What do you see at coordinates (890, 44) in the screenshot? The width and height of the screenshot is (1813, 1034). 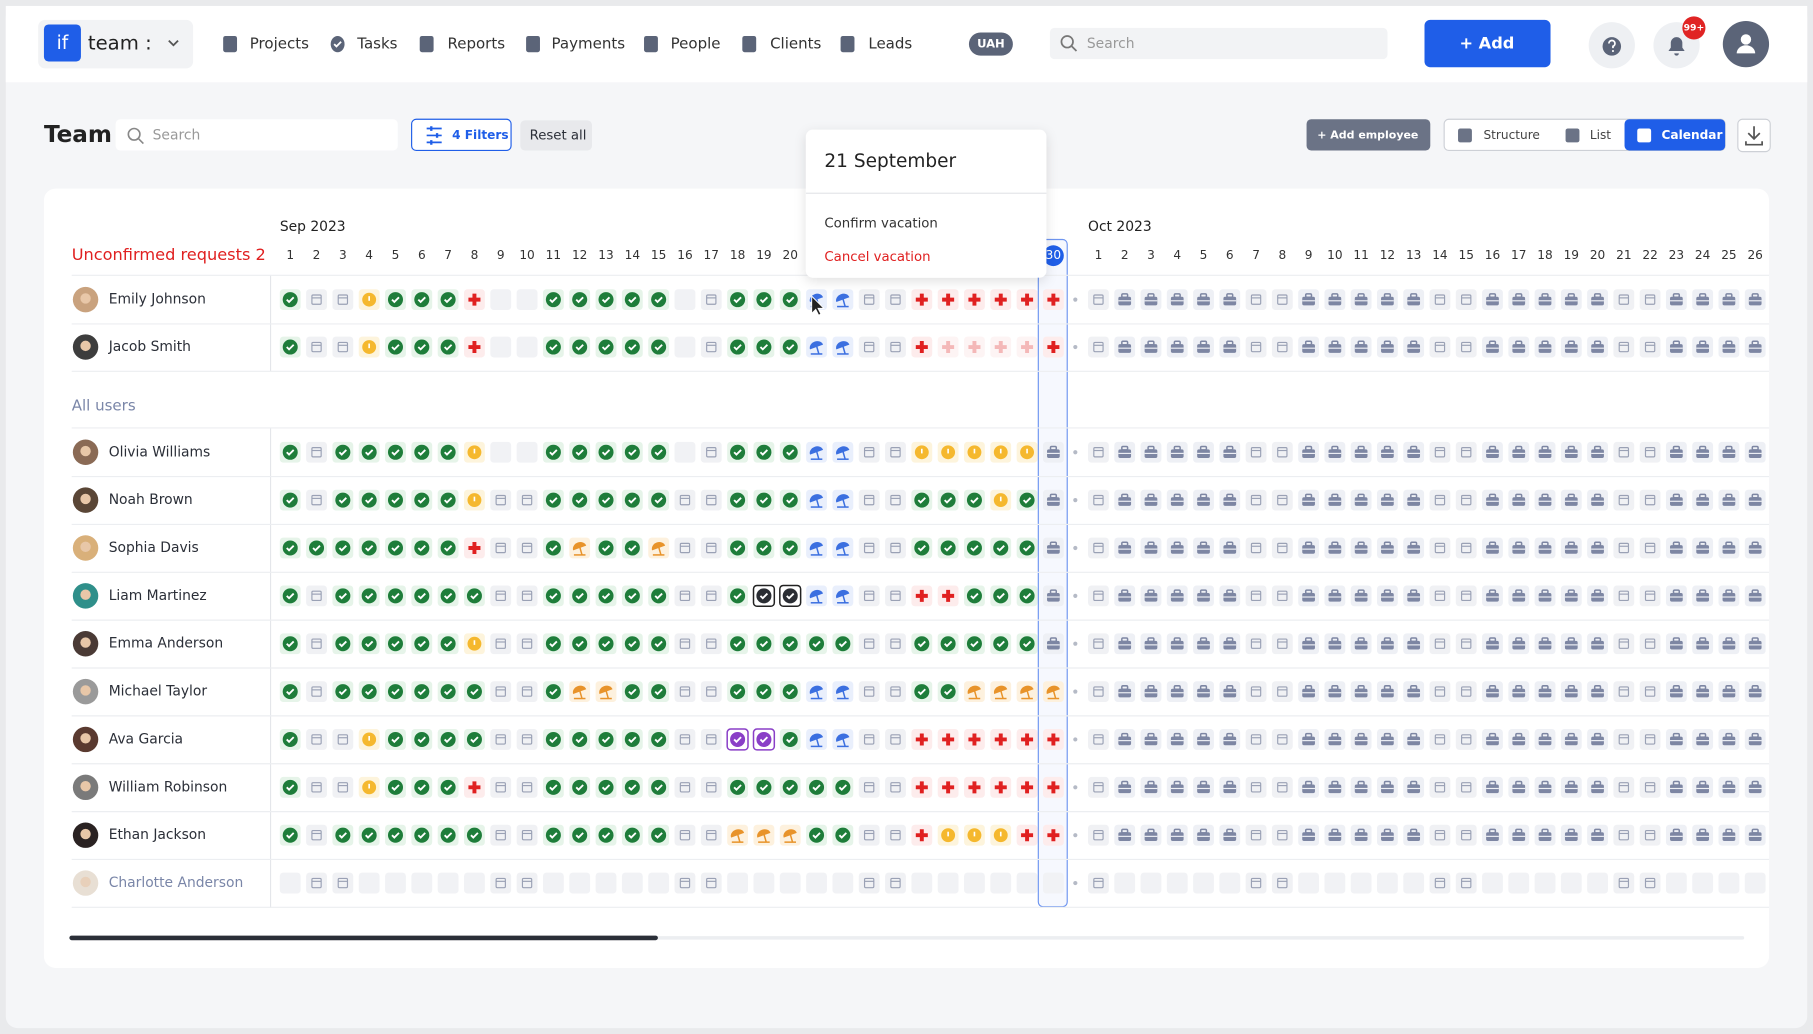 I see `nav-item: Leads` at bounding box center [890, 44].